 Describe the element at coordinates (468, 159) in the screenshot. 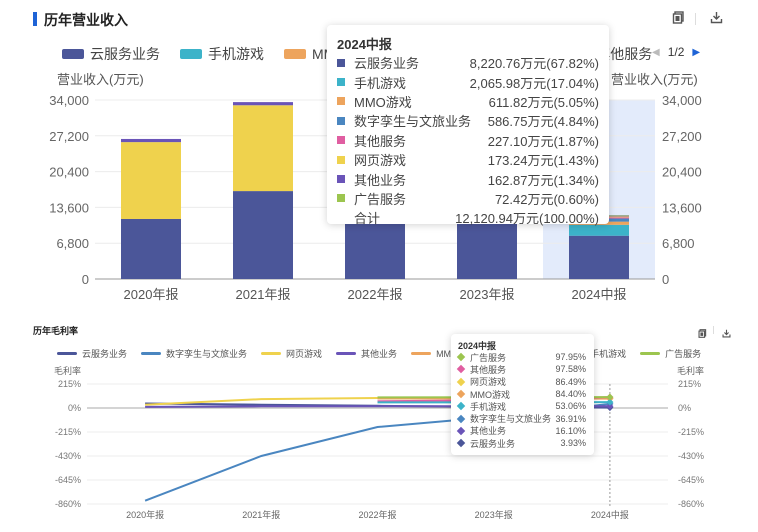

I see `tooltip-row: 网页游戏 173.24万元(1.43%)` at that location.